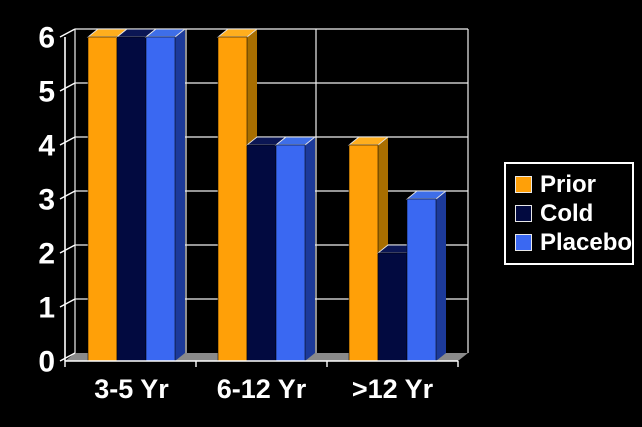  What do you see at coordinates (523, 213) in the screenshot?
I see `legend-swatch-cold` at bounding box center [523, 213].